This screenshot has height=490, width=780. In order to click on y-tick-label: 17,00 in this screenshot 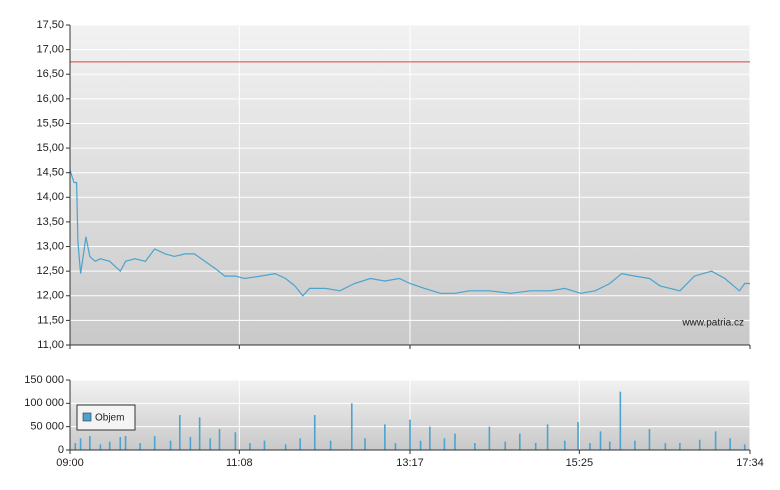, I will do `click(50, 50)`.